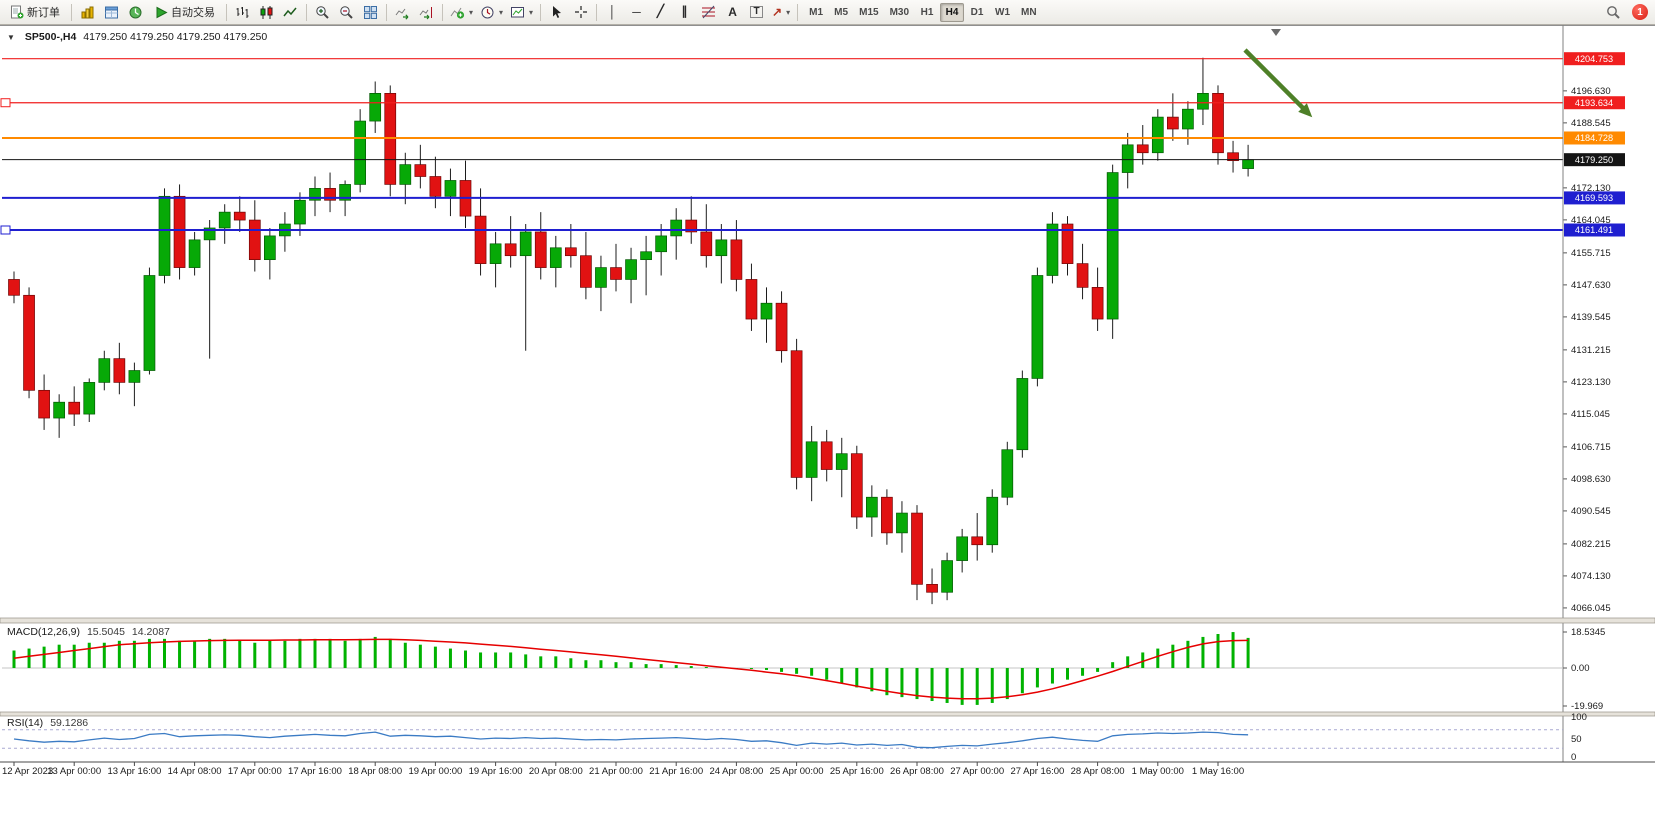 The width and height of the screenshot is (1655, 828). Describe the element at coordinates (1640, 12) in the screenshot. I see `notification-badge: 1` at that location.